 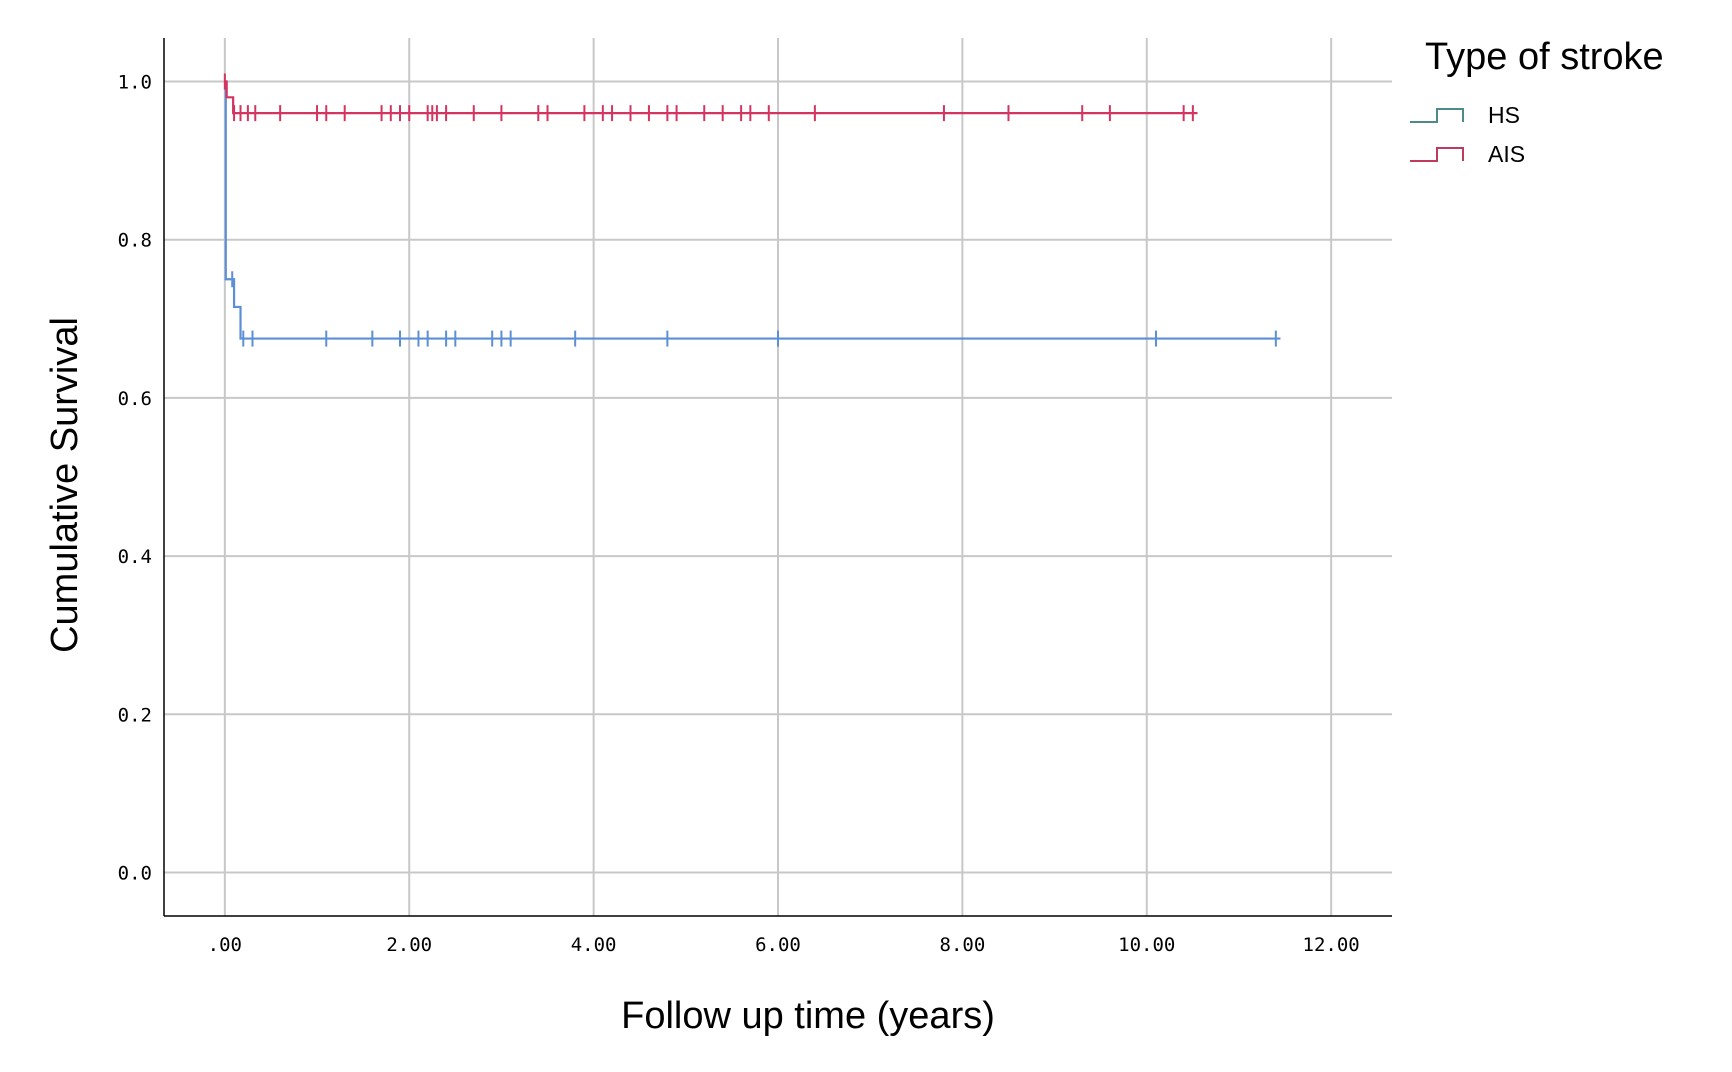 What do you see at coordinates (808, 1016) in the screenshot?
I see `x-axis-title: Follow up time (years)` at bounding box center [808, 1016].